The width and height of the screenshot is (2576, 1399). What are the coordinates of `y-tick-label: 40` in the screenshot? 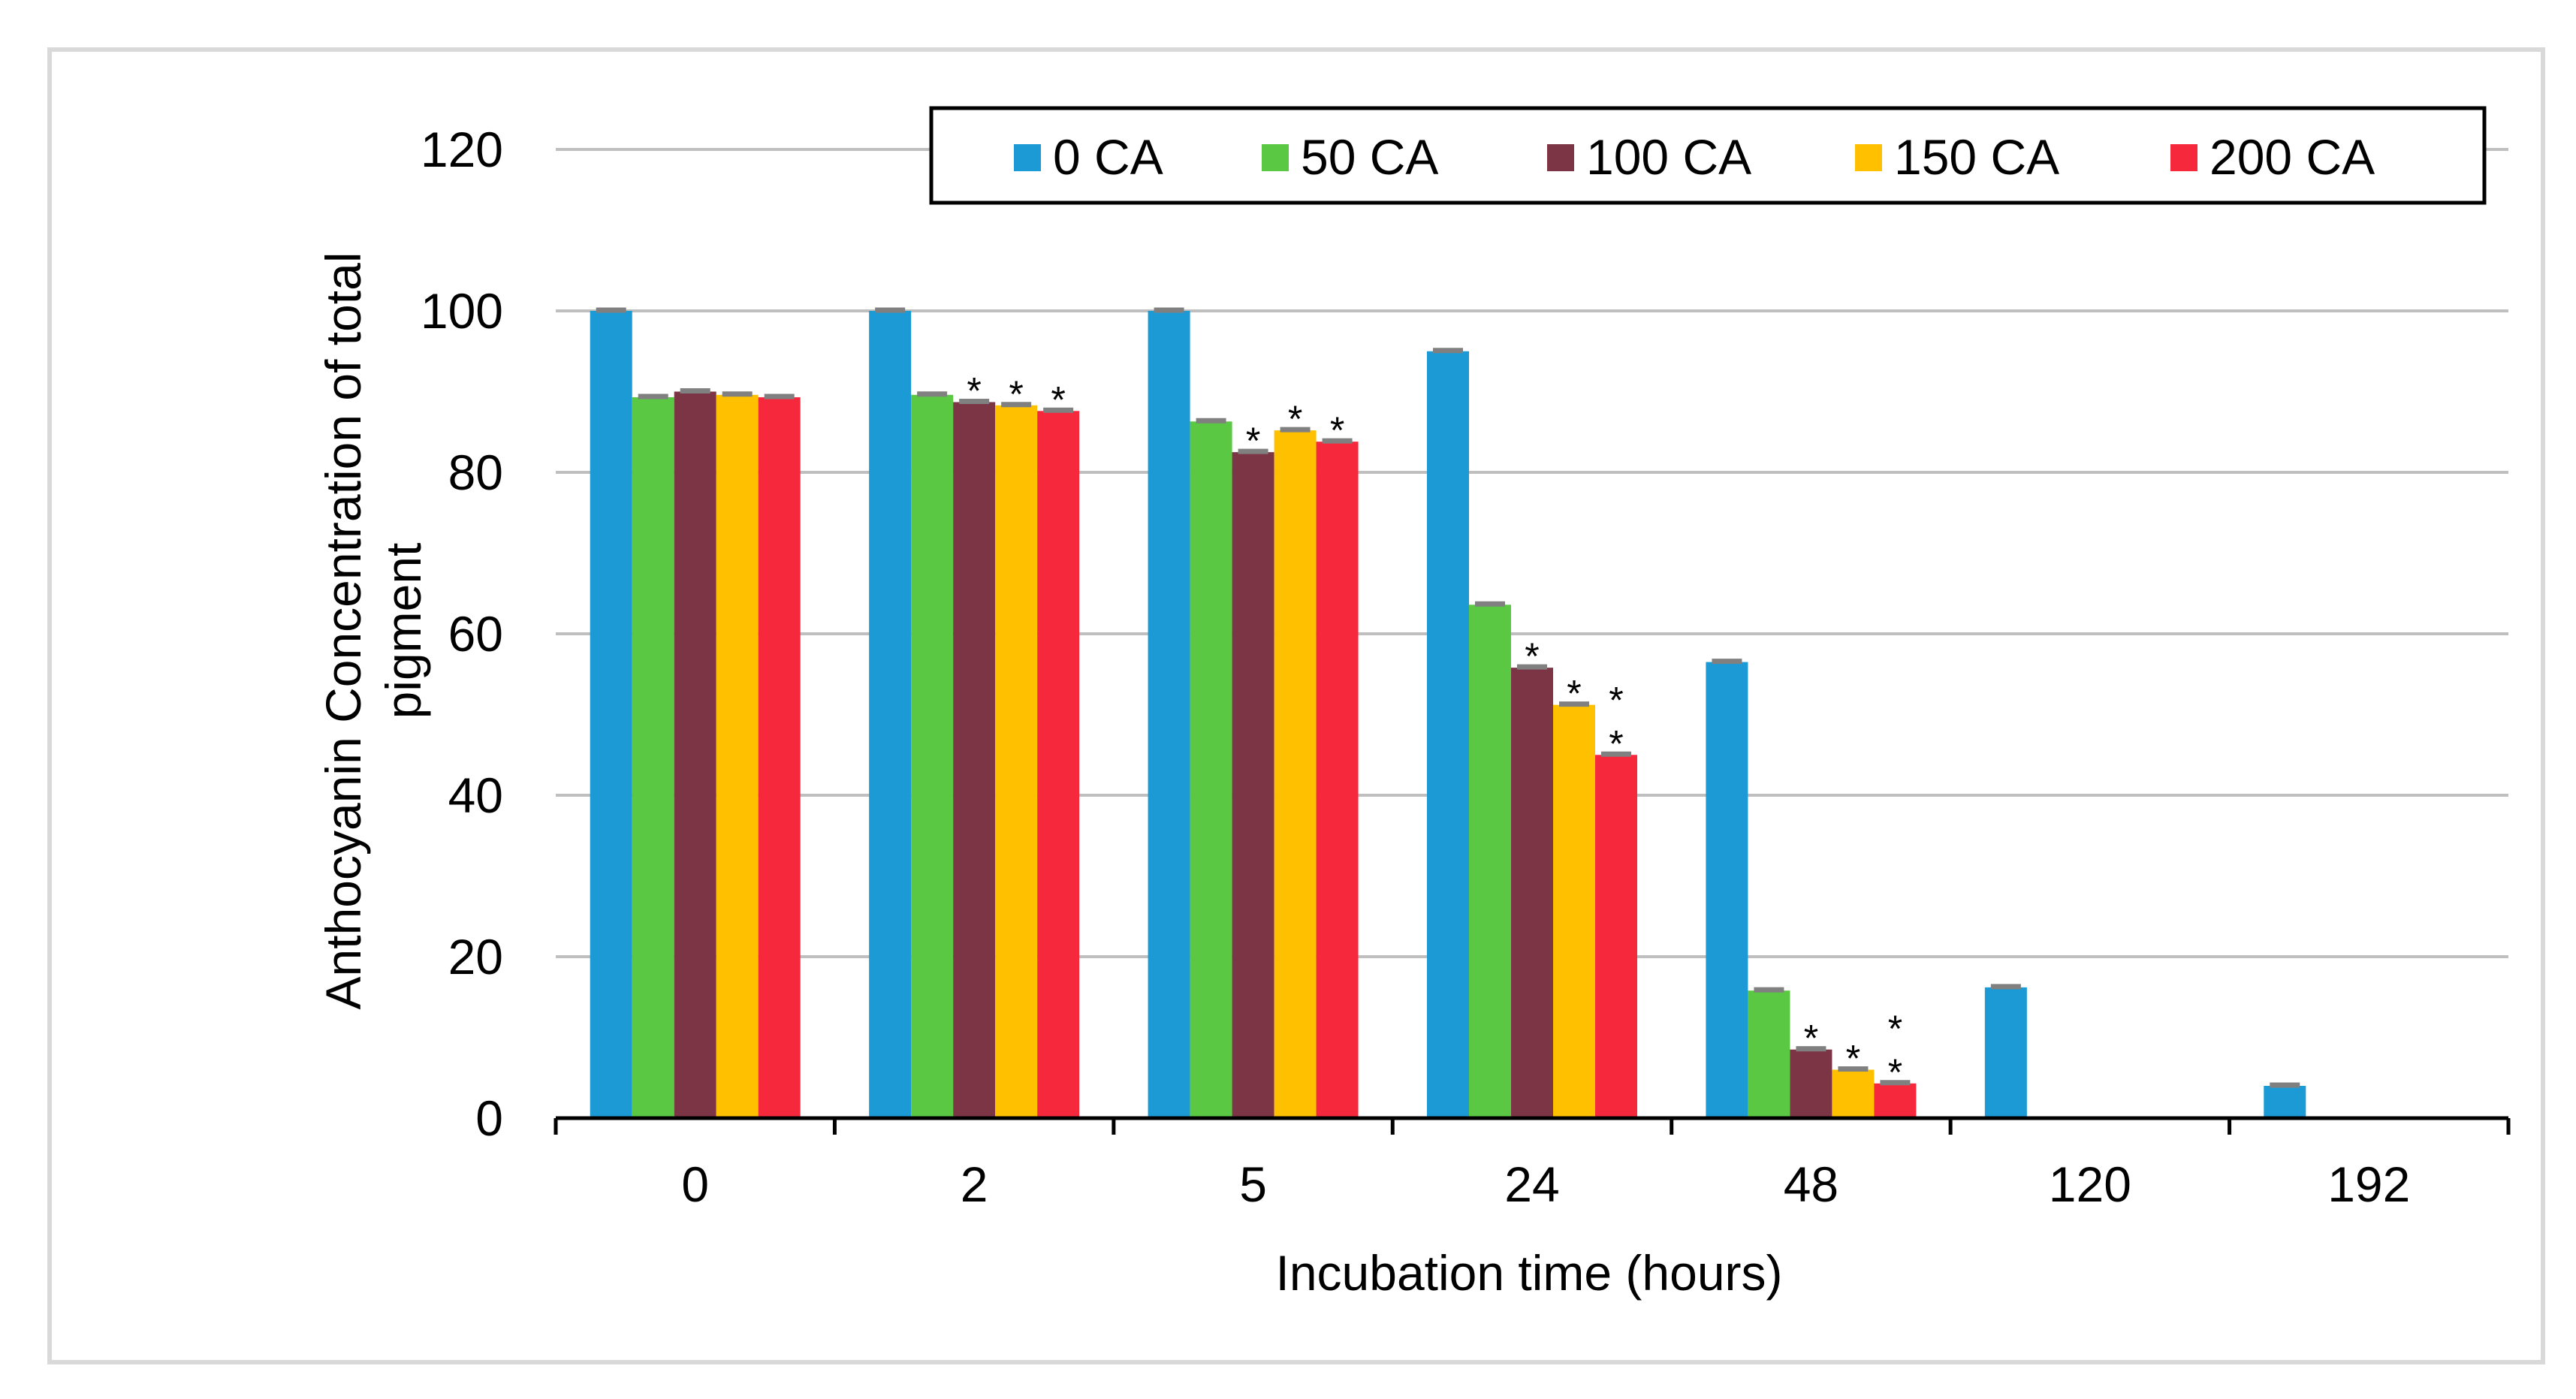 It's located at (475, 795).